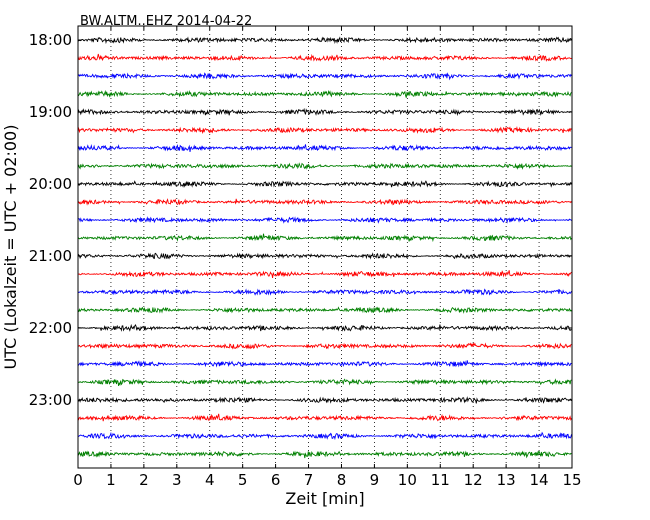 This screenshot has height=520, width=650. What do you see at coordinates (50, 328) in the screenshot?
I see `y-tick-label: 22:00` at bounding box center [50, 328].